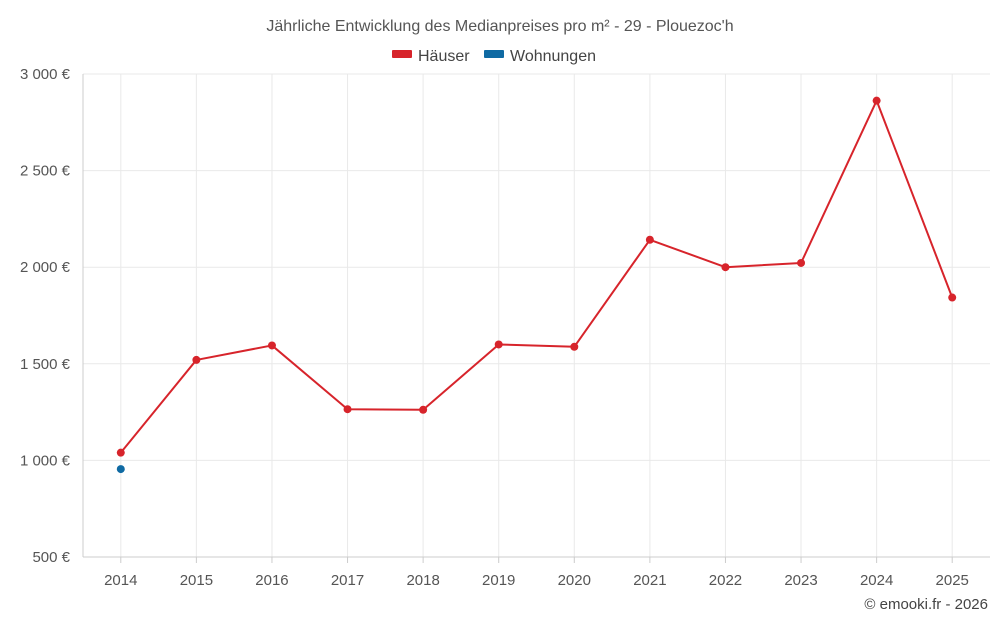  I want to click on x-tick-label: 2023, so click(800, 580).